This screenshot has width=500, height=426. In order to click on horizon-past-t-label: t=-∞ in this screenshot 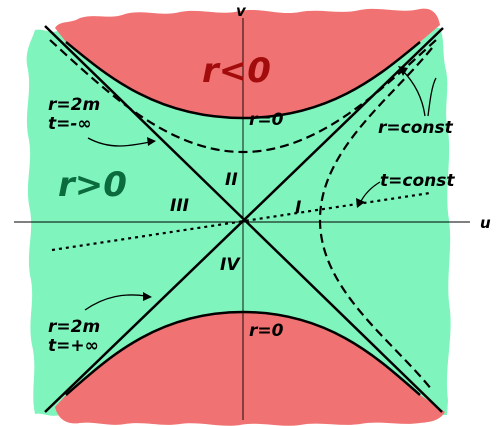, I will do `click(70, 124)`.